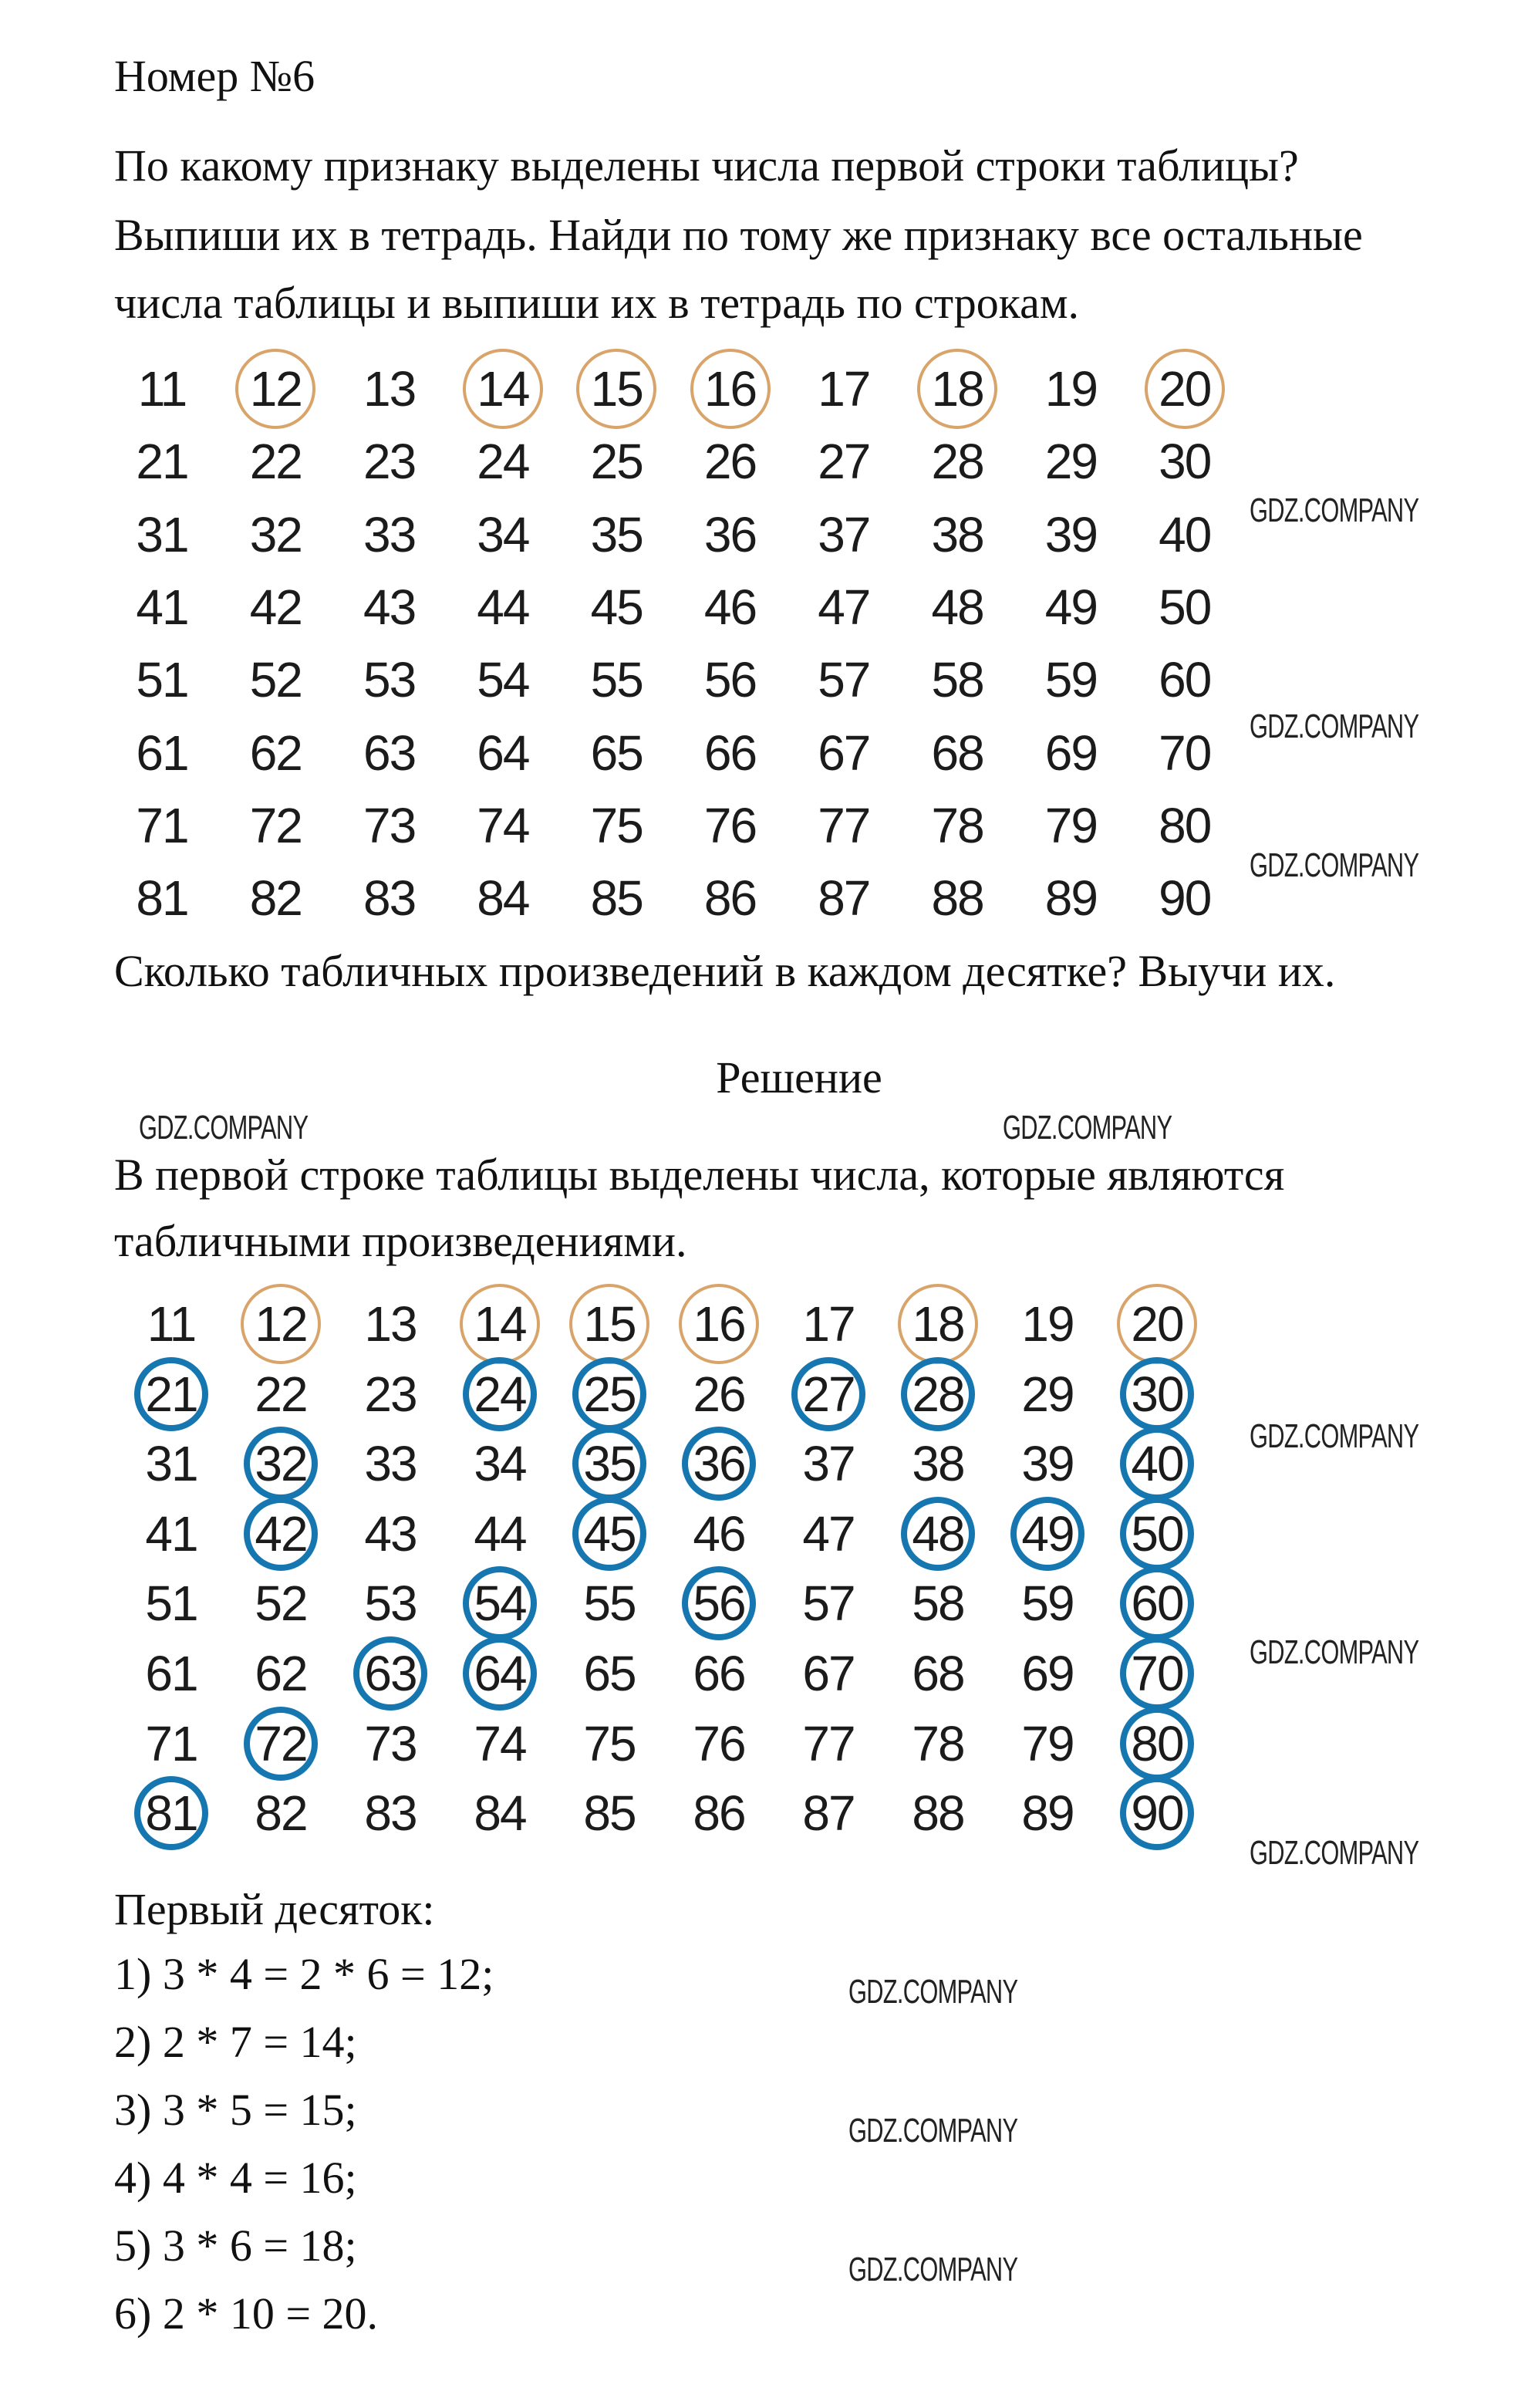  What do you see at coordinates (1071, 825) in the screenshot?
I see `table-number-cell: 79` at bounding box center [1071, 825].